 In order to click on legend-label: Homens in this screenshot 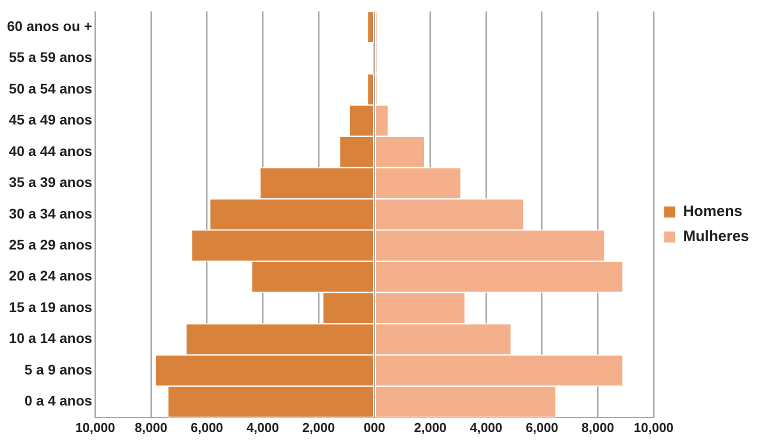, I will do `click(712, 211)`.